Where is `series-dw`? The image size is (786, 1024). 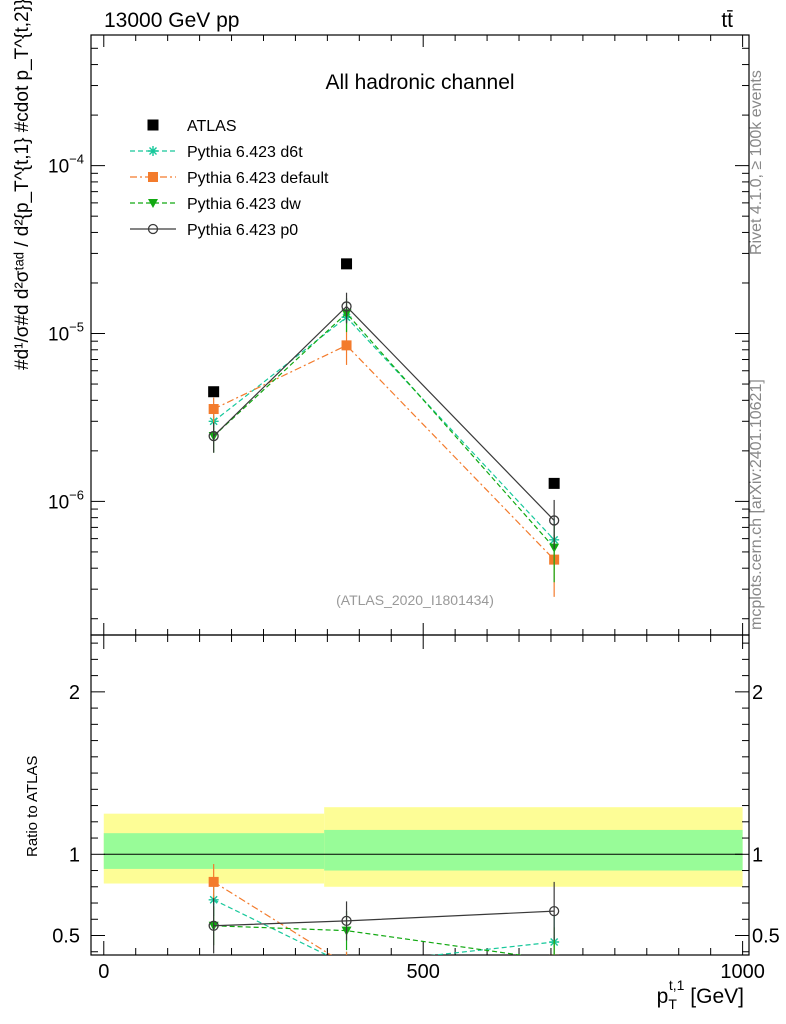 series-dw is located at coordinates (384, 440).